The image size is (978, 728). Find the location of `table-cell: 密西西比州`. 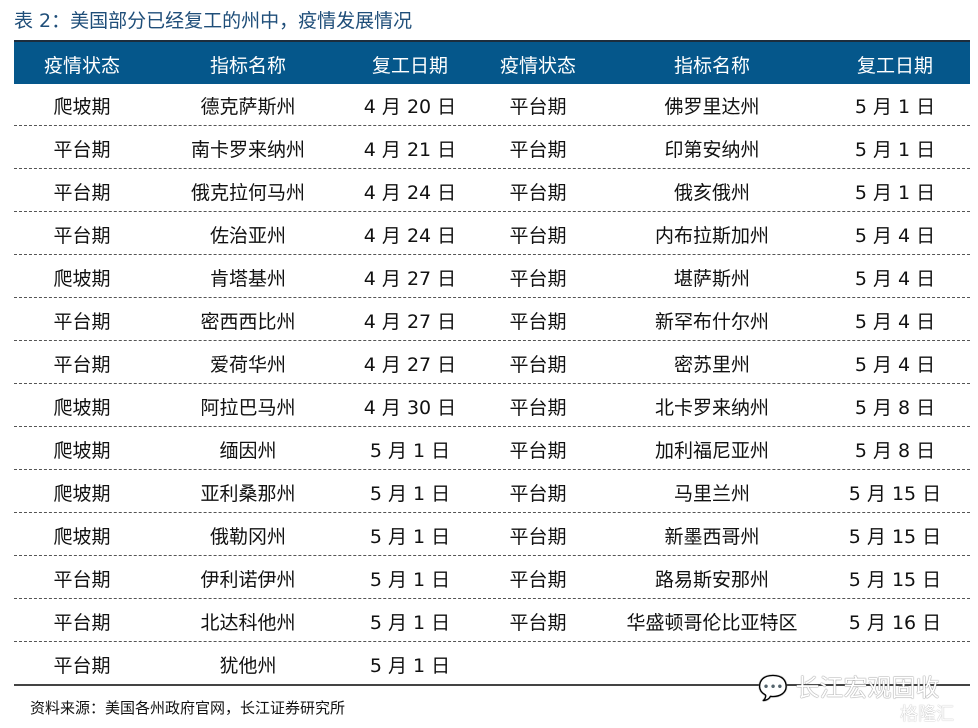

table-cell: 密西西比州 is located at coordinates (248, 322).